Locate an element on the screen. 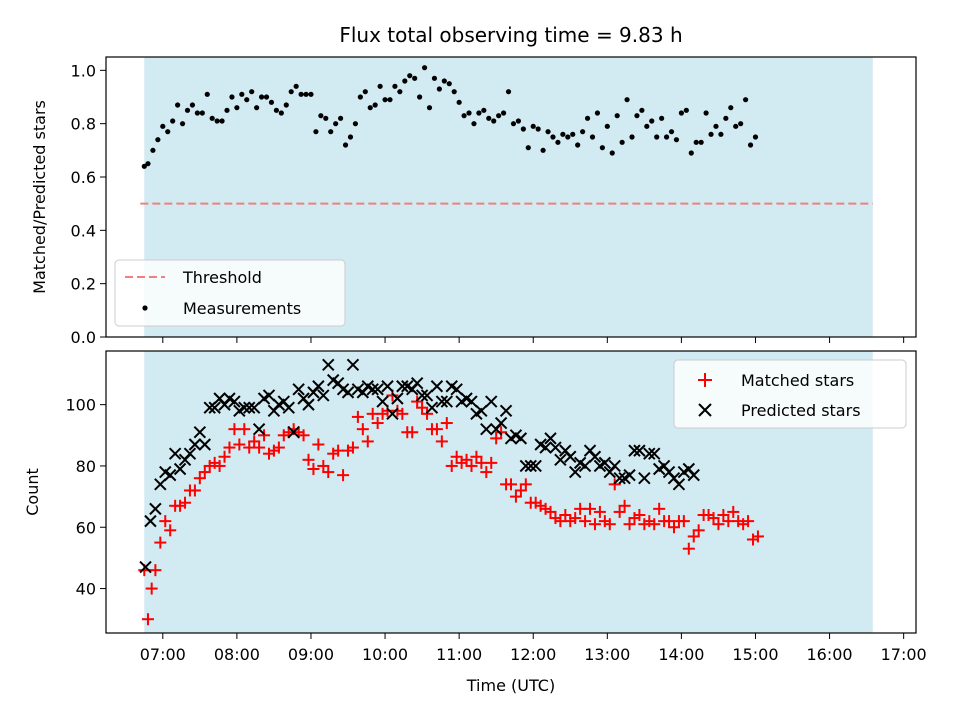 This screenshot has width=960, height=720. top-y-tick-label: 0.4 is located at coordinates (83, 230).